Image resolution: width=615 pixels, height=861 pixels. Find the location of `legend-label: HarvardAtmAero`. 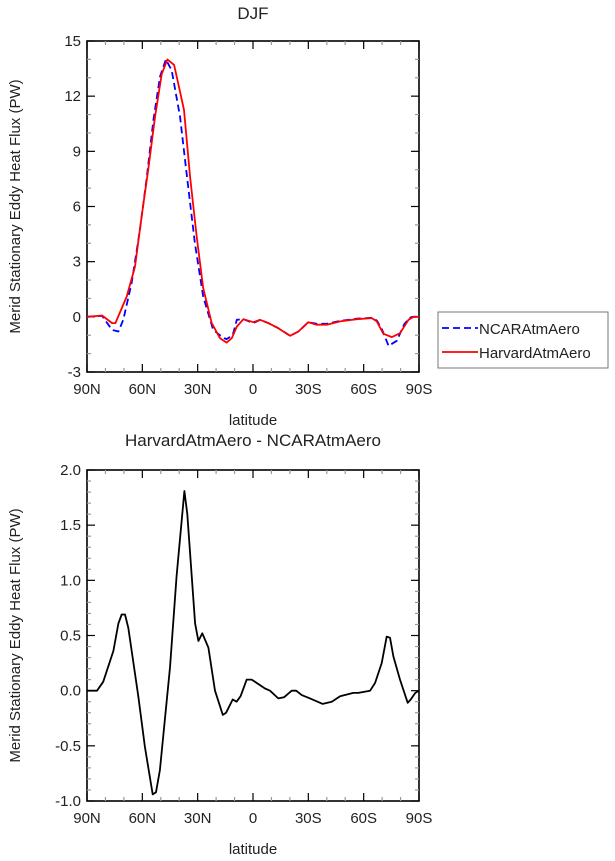

legend-label: HarvardAtmAero is located at coordinates (535, 353).